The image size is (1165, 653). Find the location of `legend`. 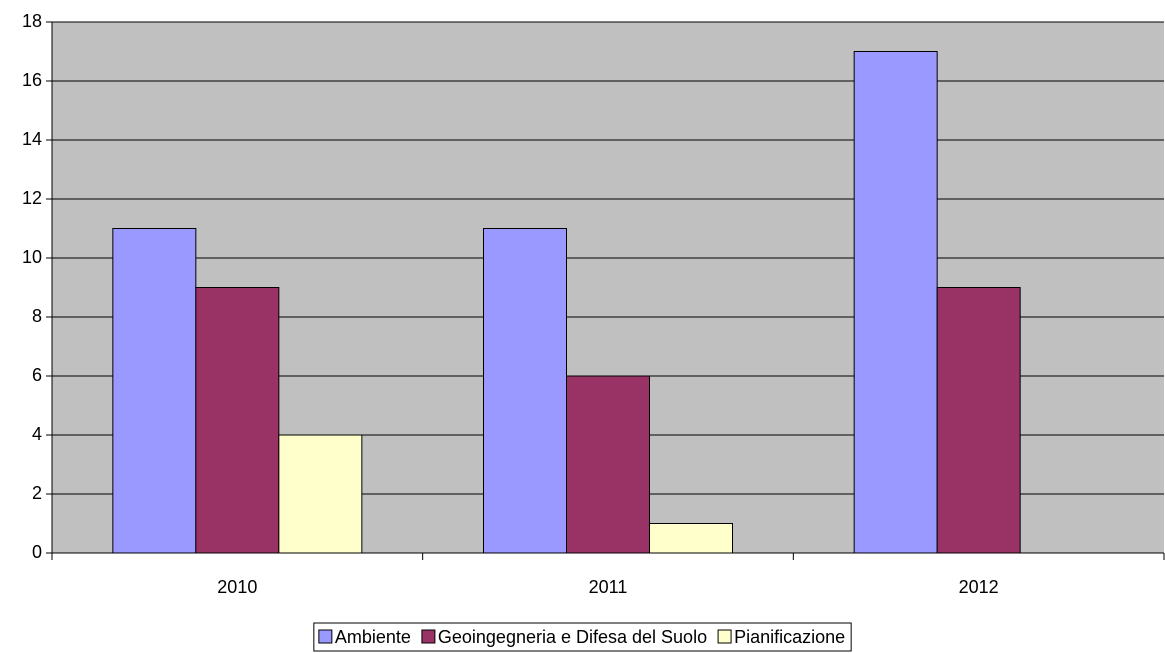

legend is located at coordinates (582, 637).